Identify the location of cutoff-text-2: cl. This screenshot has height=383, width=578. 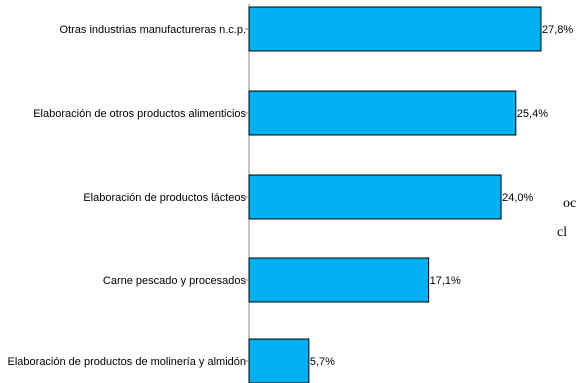
(562, 232).